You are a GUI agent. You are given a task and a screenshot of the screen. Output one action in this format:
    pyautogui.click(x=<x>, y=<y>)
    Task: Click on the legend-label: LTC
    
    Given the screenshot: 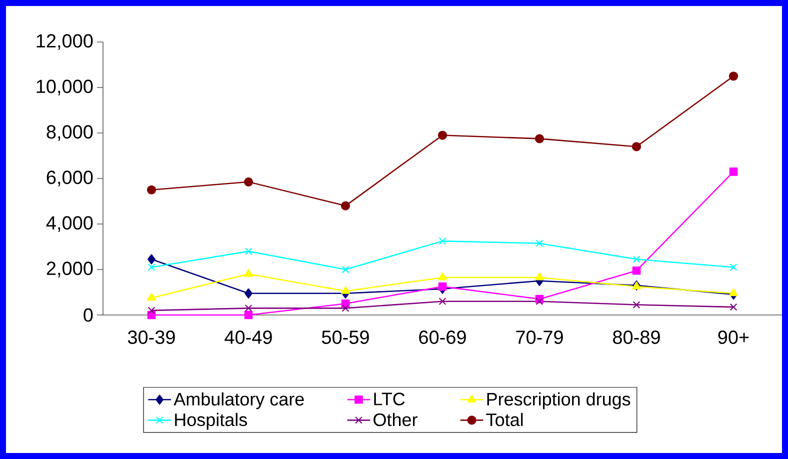 What is the action you would take?
    pyautogui.click(x=389, y=399)
    